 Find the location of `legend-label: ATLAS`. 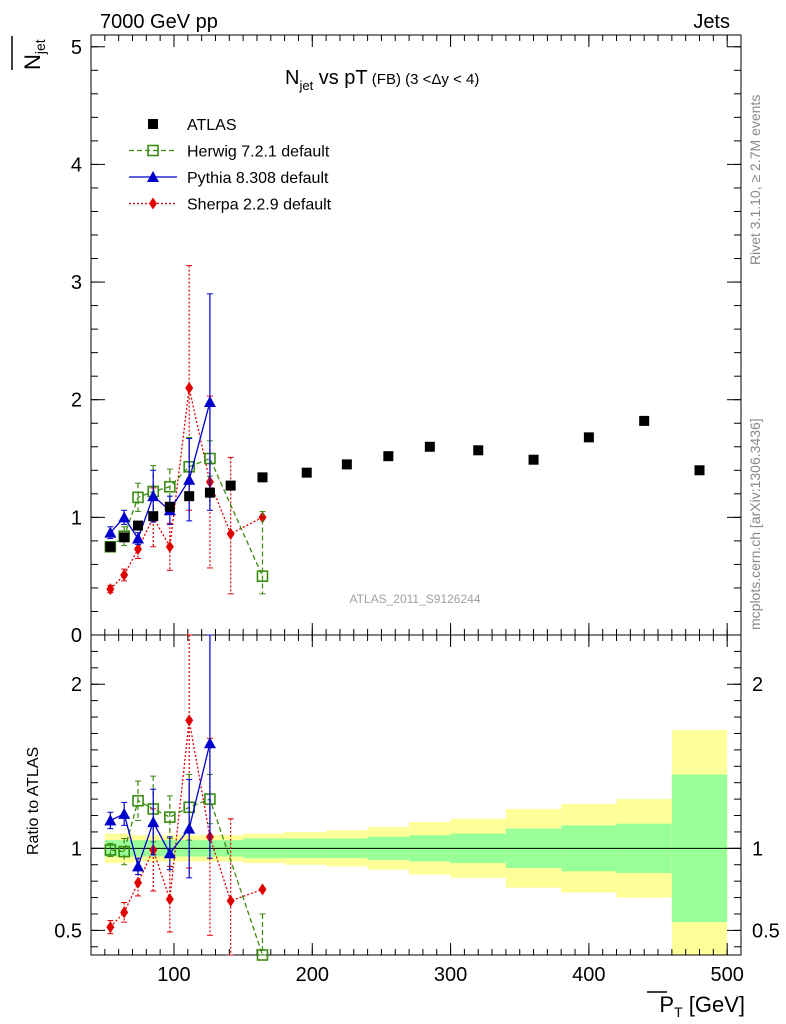

legend-label: ATLAS is located at coordinates (212, 125).